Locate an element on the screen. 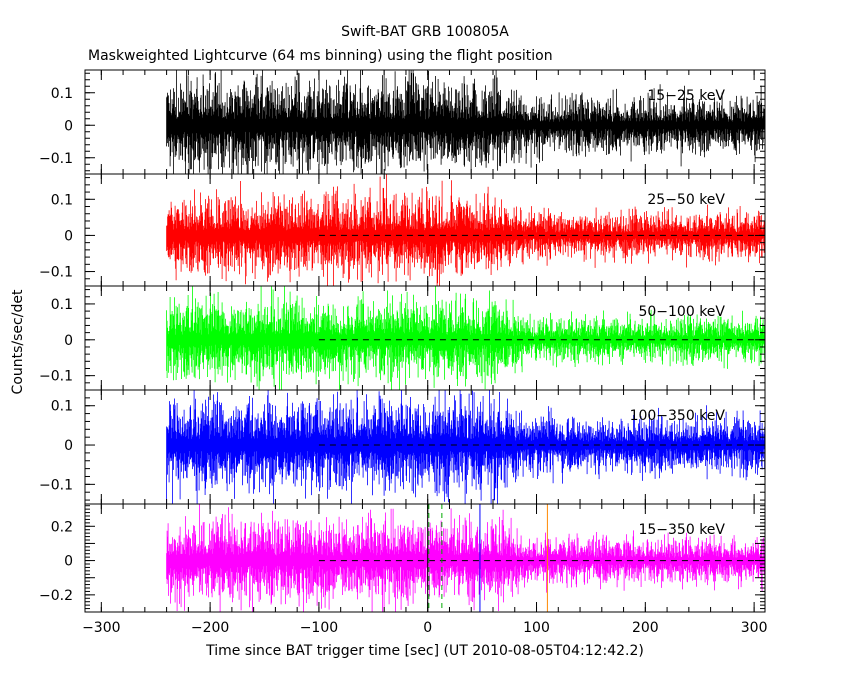  band-label: 25−50 keV is located at coordinates (686, 200).